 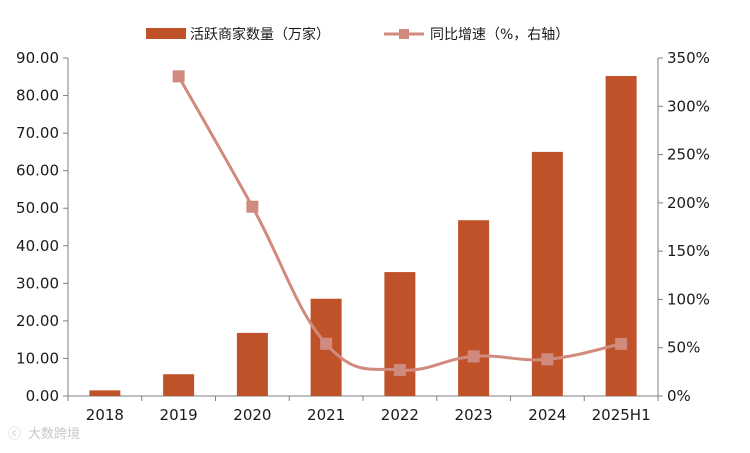 I want to click on x-tick-label: 2025H1, so click(x=621, y=415).